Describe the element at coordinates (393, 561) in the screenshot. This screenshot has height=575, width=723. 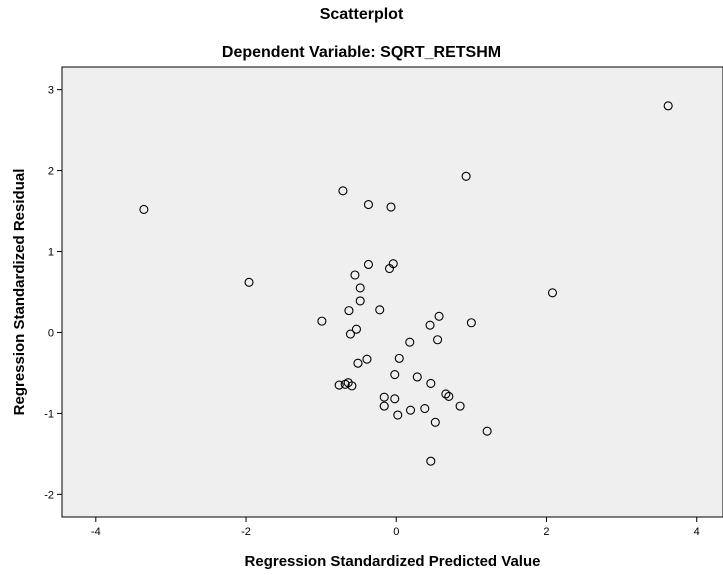
I see `x-axis-title: Regression Standardized Predicted Value` at that location.